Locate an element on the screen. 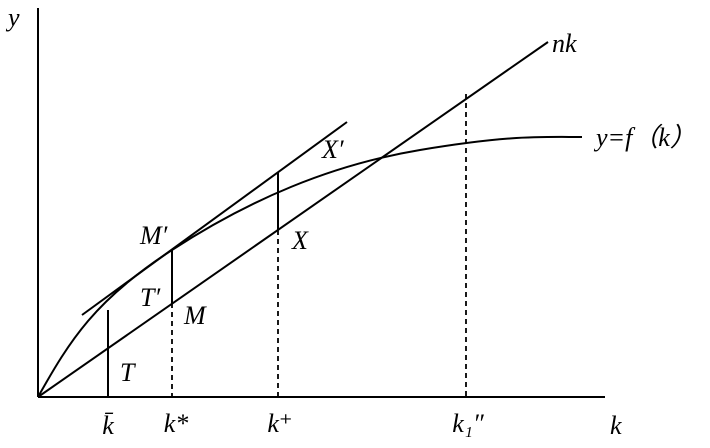 The image size is (710, 448). point-label: M is located at coordinates (195, 315).